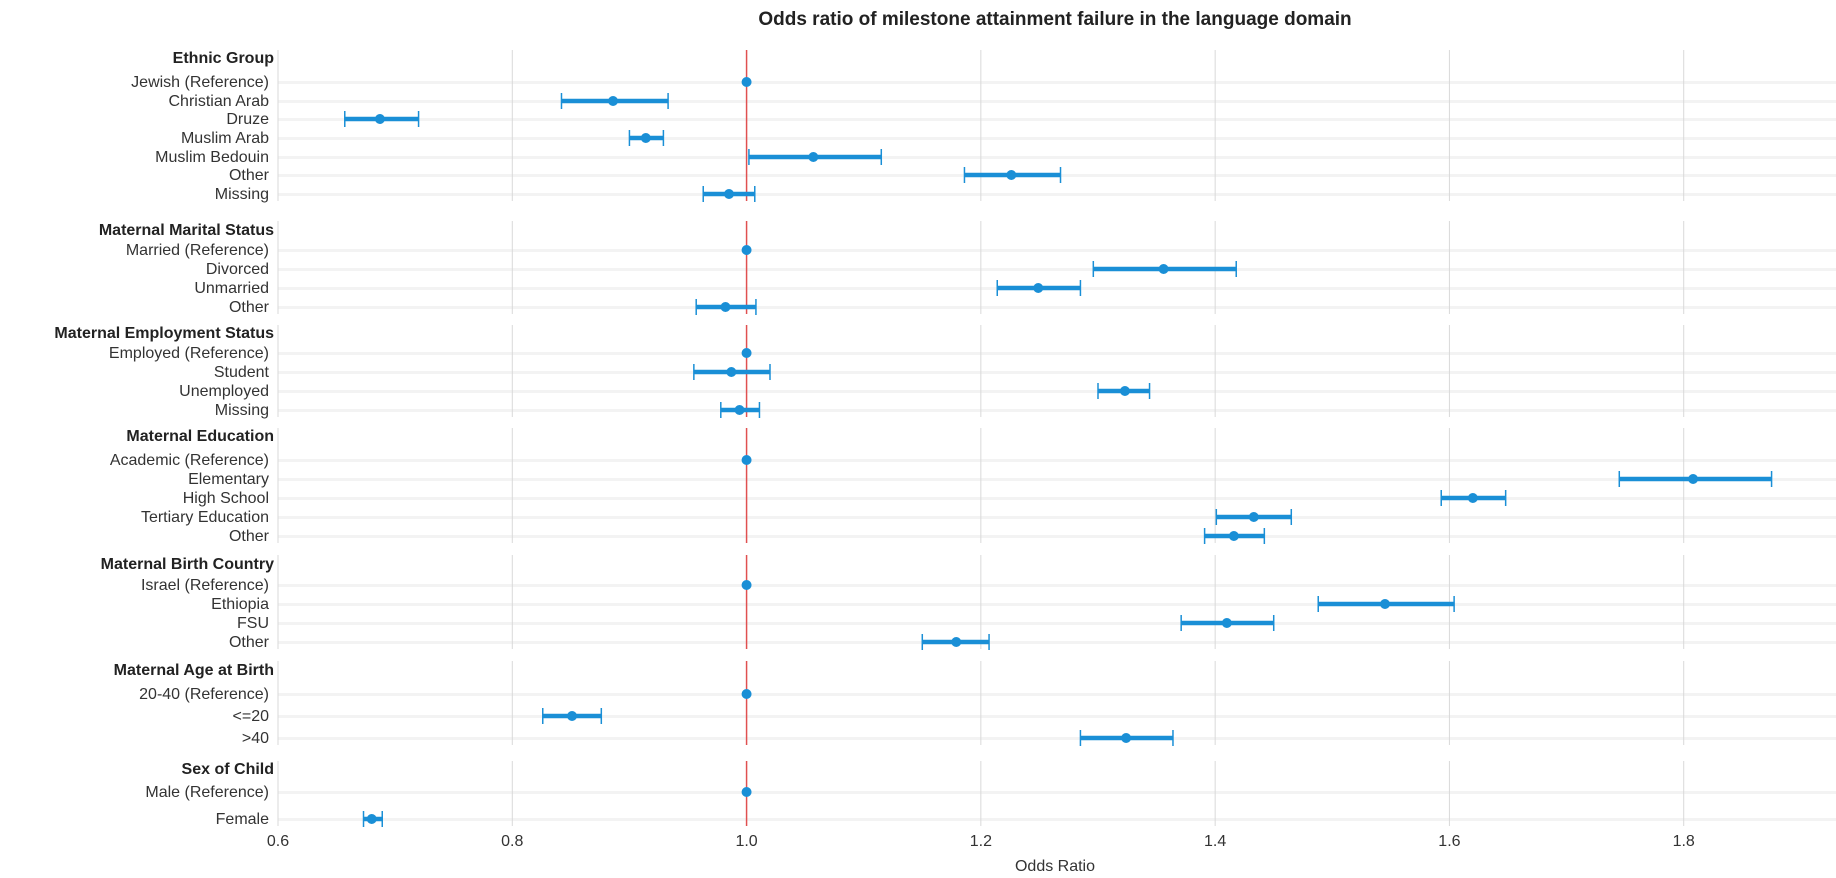 Image resolution: width=1836 pixels, height=878 pixels. What do you see at coordinates (204, 694) in the screenshot?
I see `row-label: 20-40 (Reference)` at bounding box center [204, 694].